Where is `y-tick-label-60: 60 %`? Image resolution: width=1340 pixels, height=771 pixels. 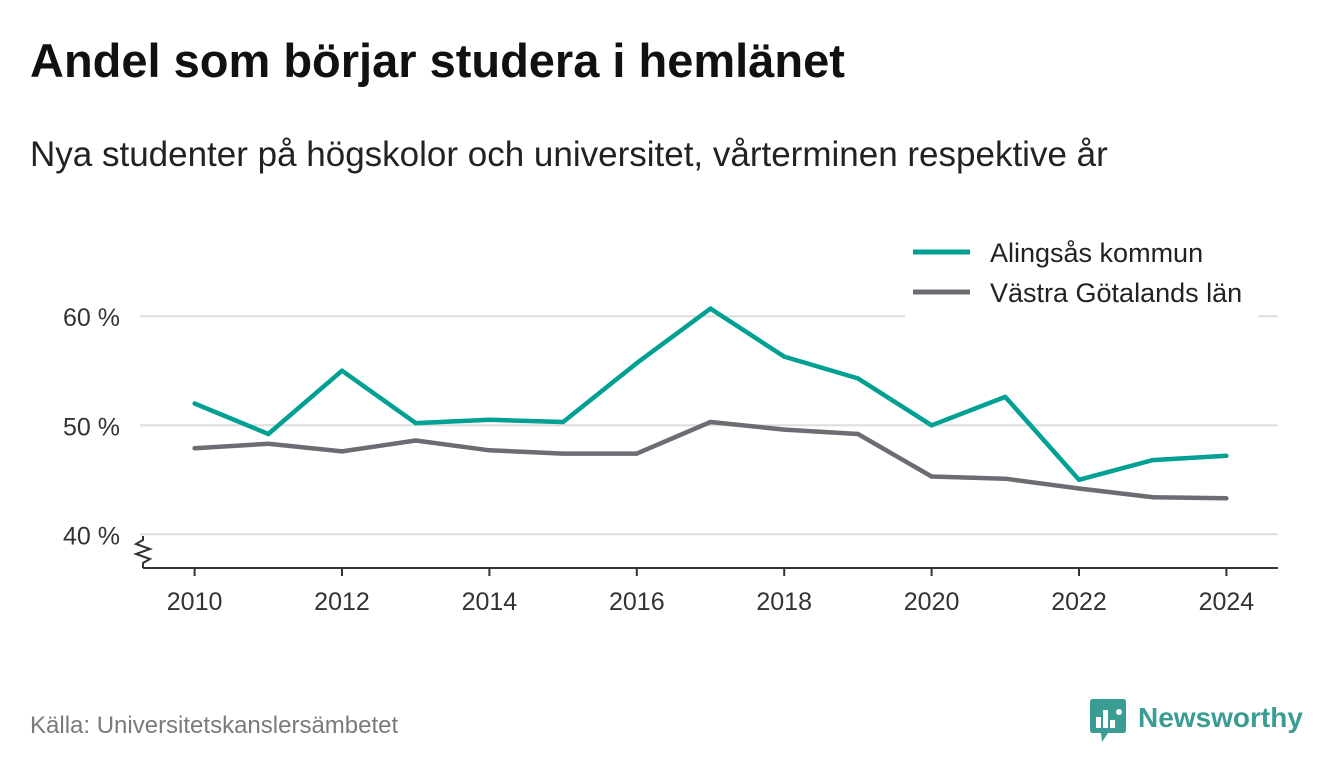
y-tick-label-60: 60 % is located at coordinates (91, 318).